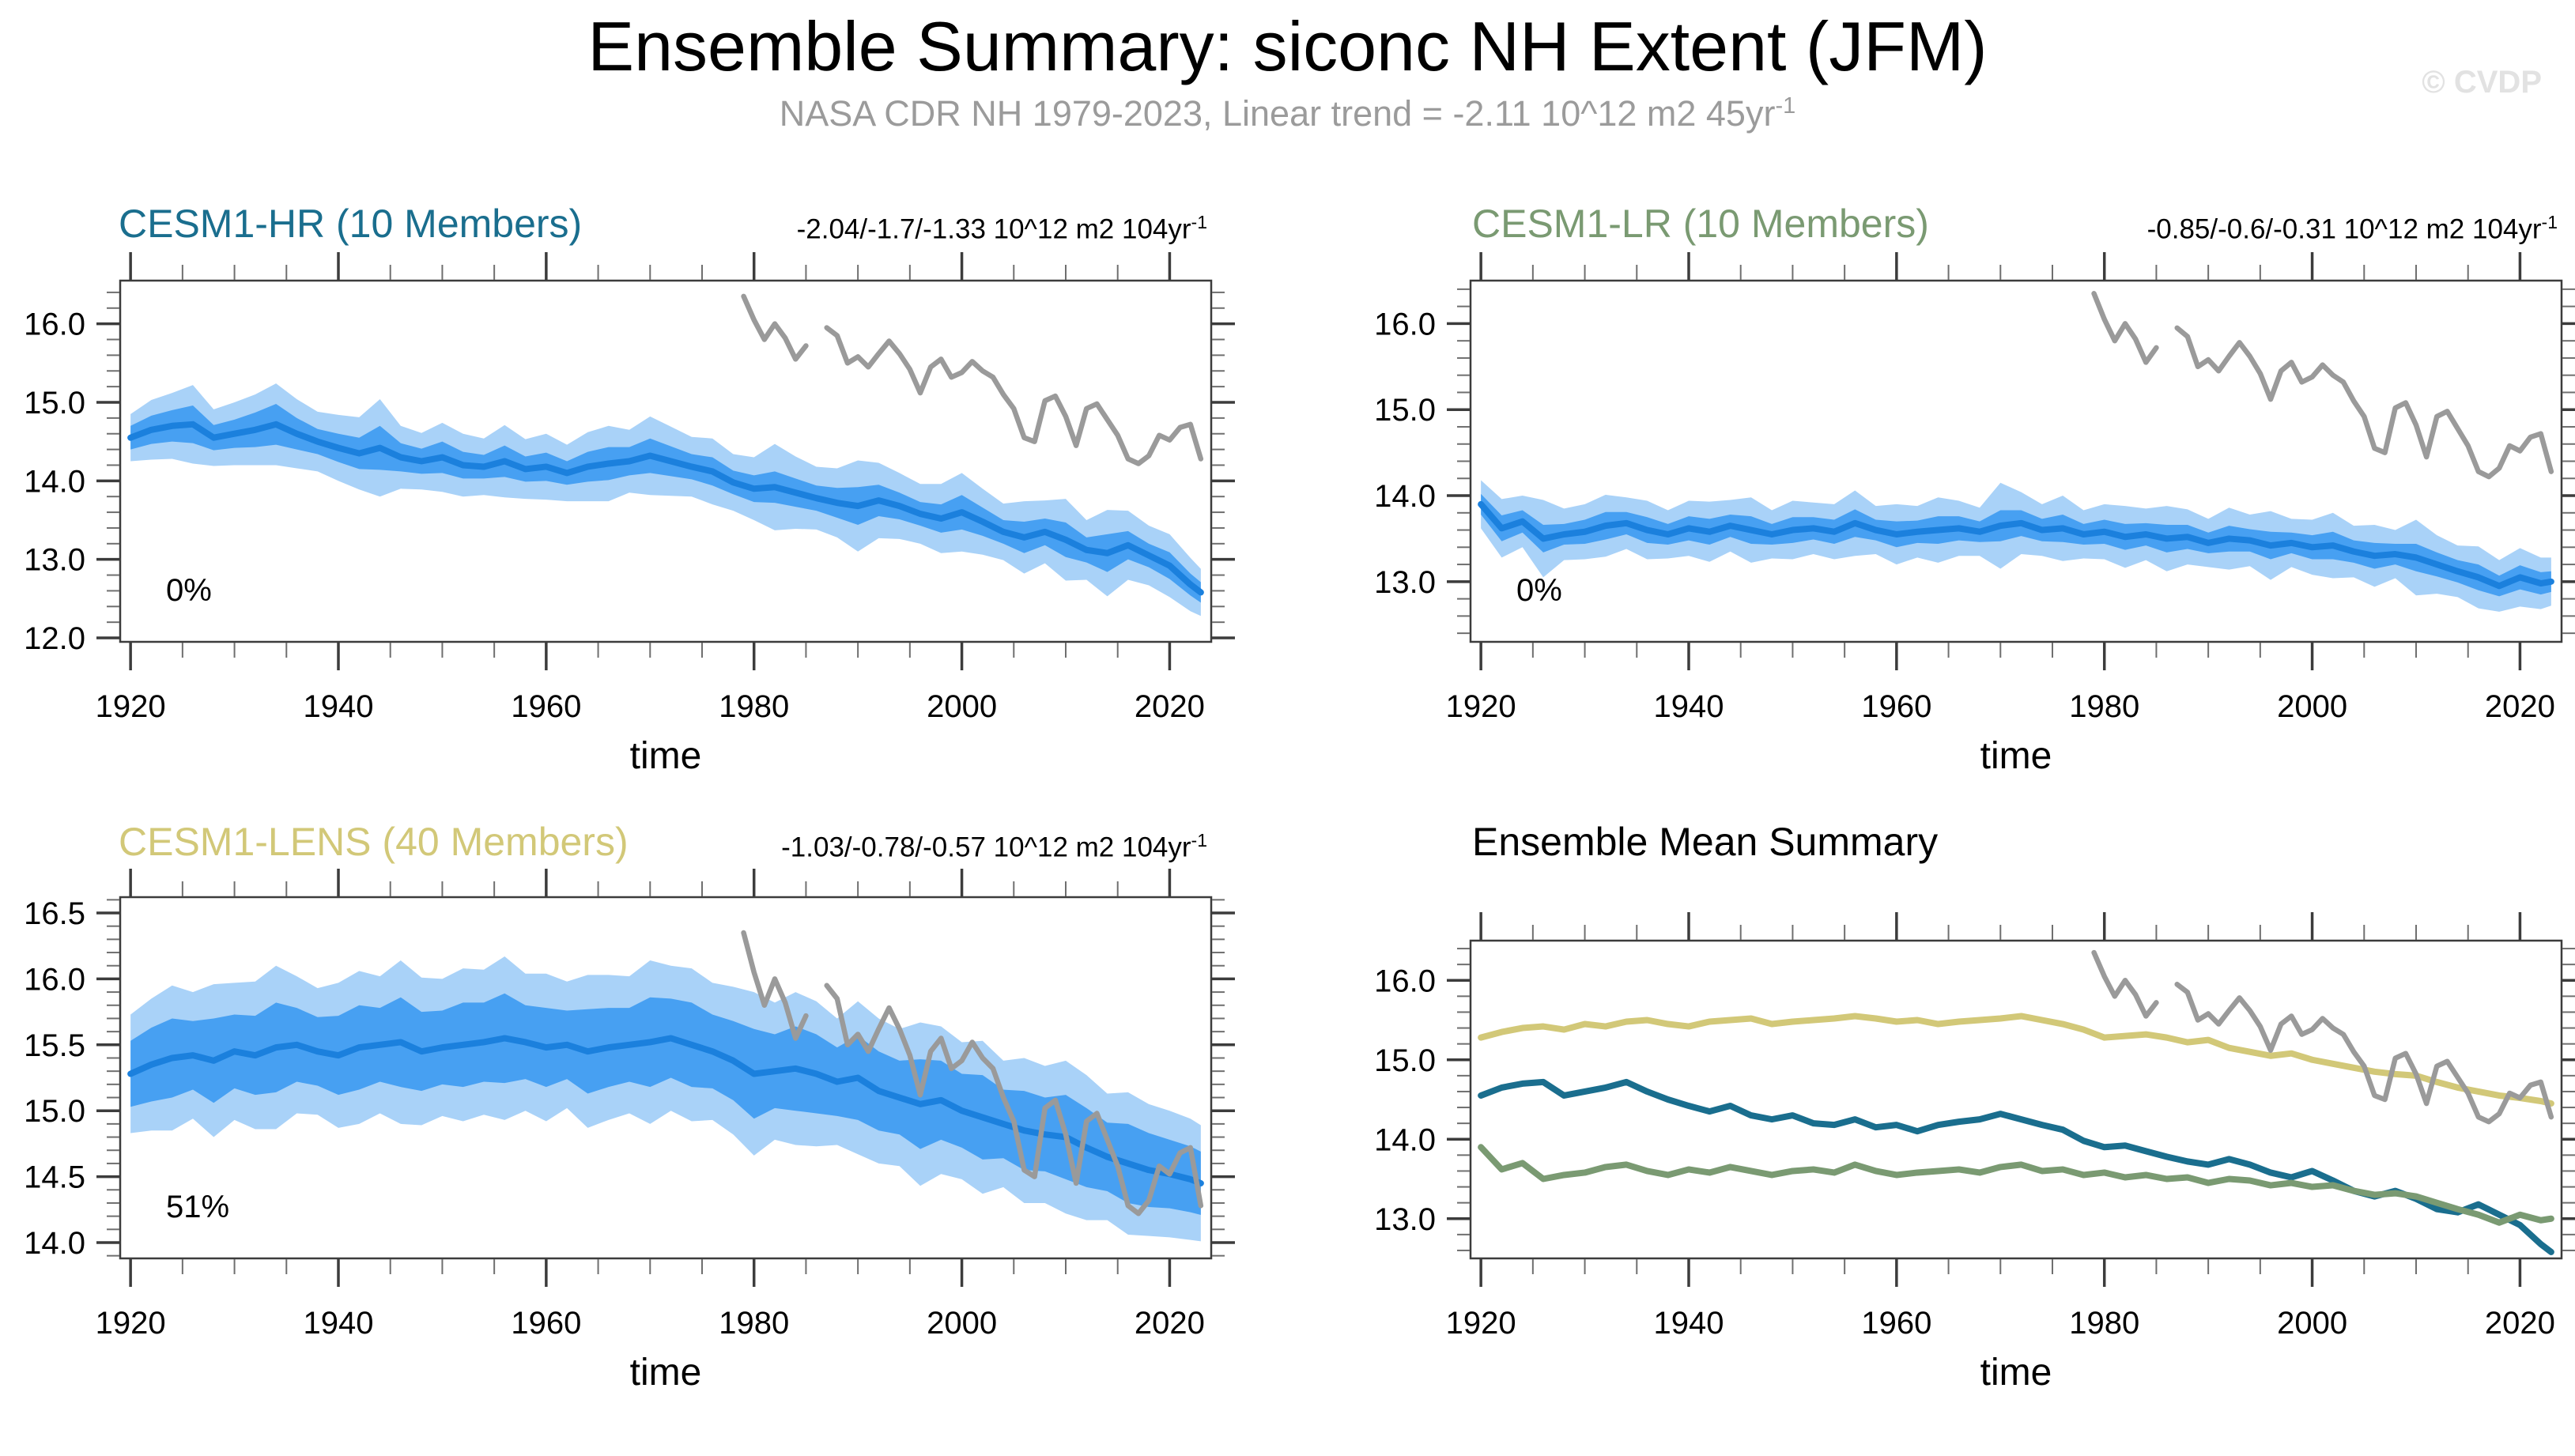 The width and height of the screenshot is (2575, 1456). I want to click on trend-text: -0.85/-0.6/-0.31 10^12 m2 104yr, so click(2344, 229).